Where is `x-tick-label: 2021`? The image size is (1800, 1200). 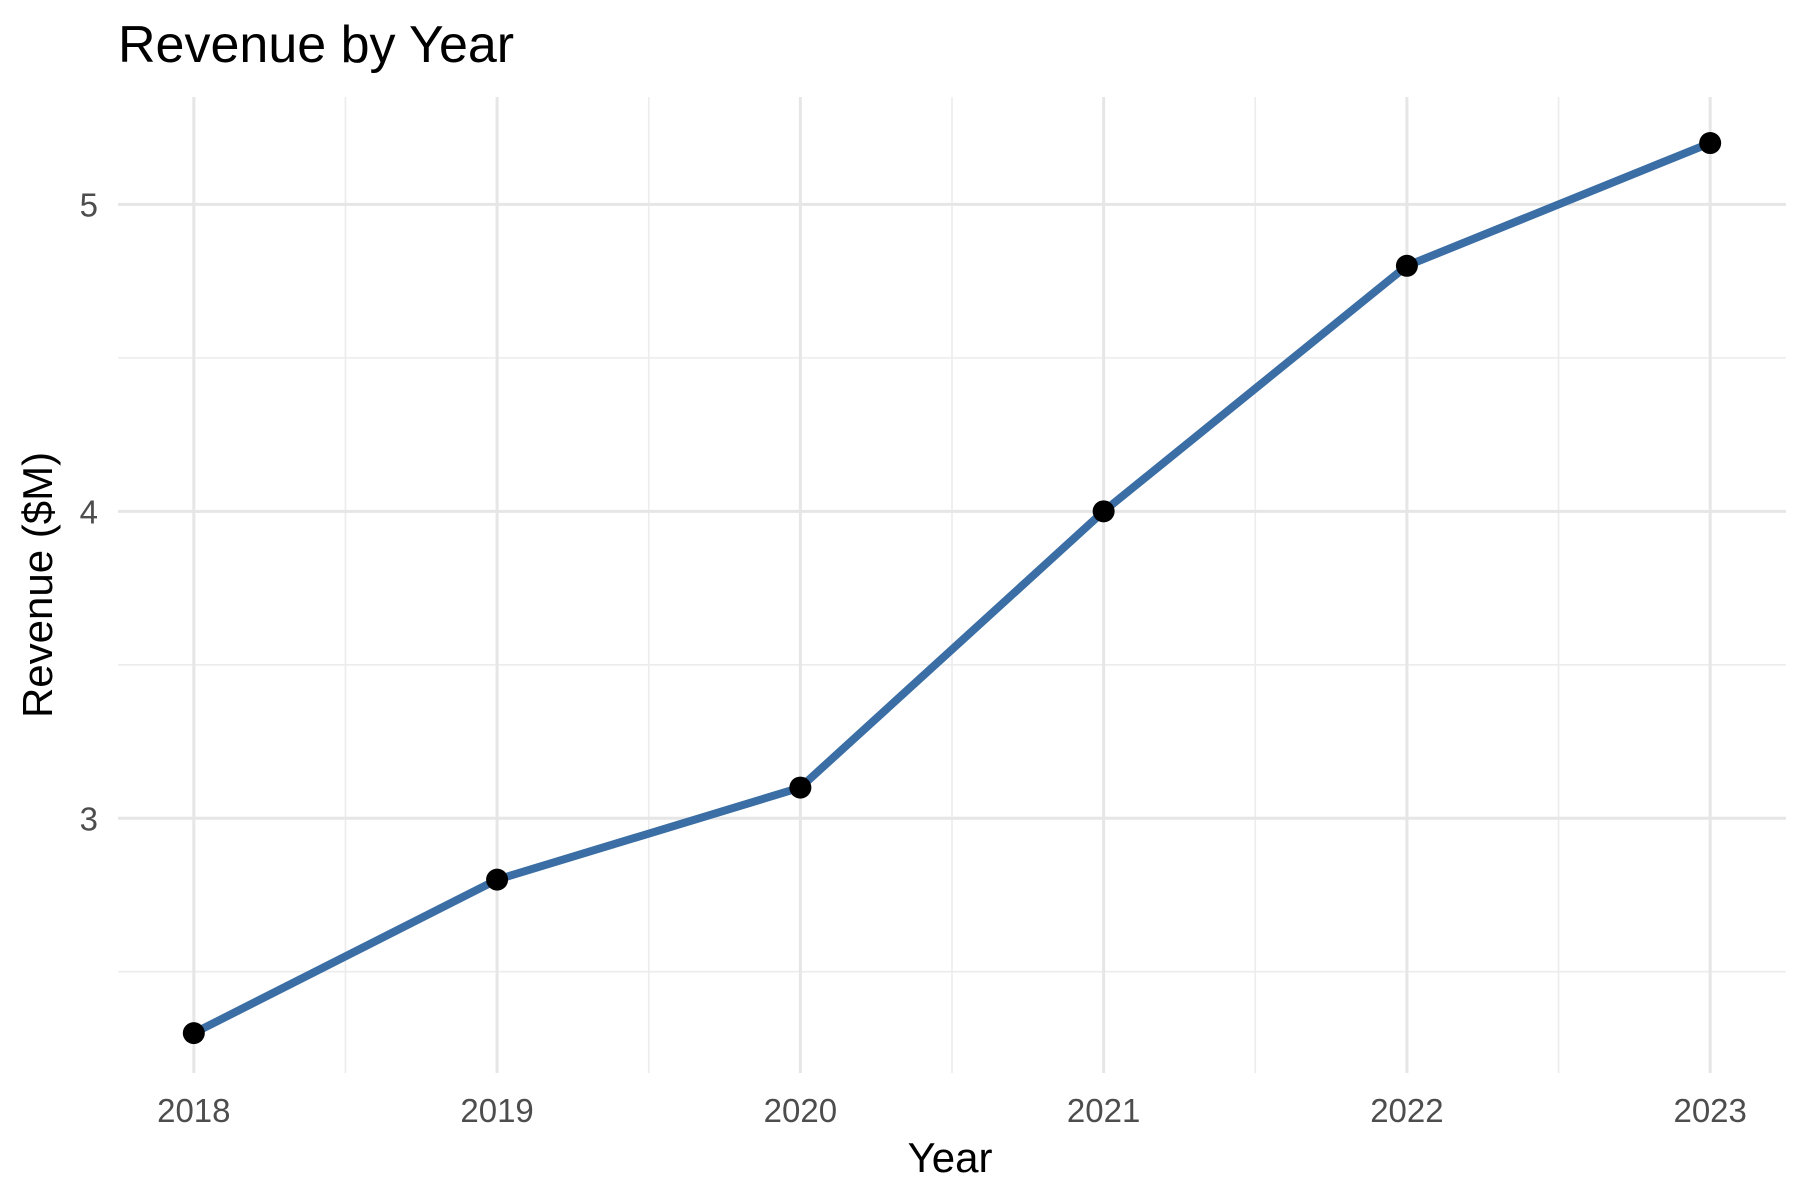
x-tick-label: 2021 is located at coordinates (1103, 1110).